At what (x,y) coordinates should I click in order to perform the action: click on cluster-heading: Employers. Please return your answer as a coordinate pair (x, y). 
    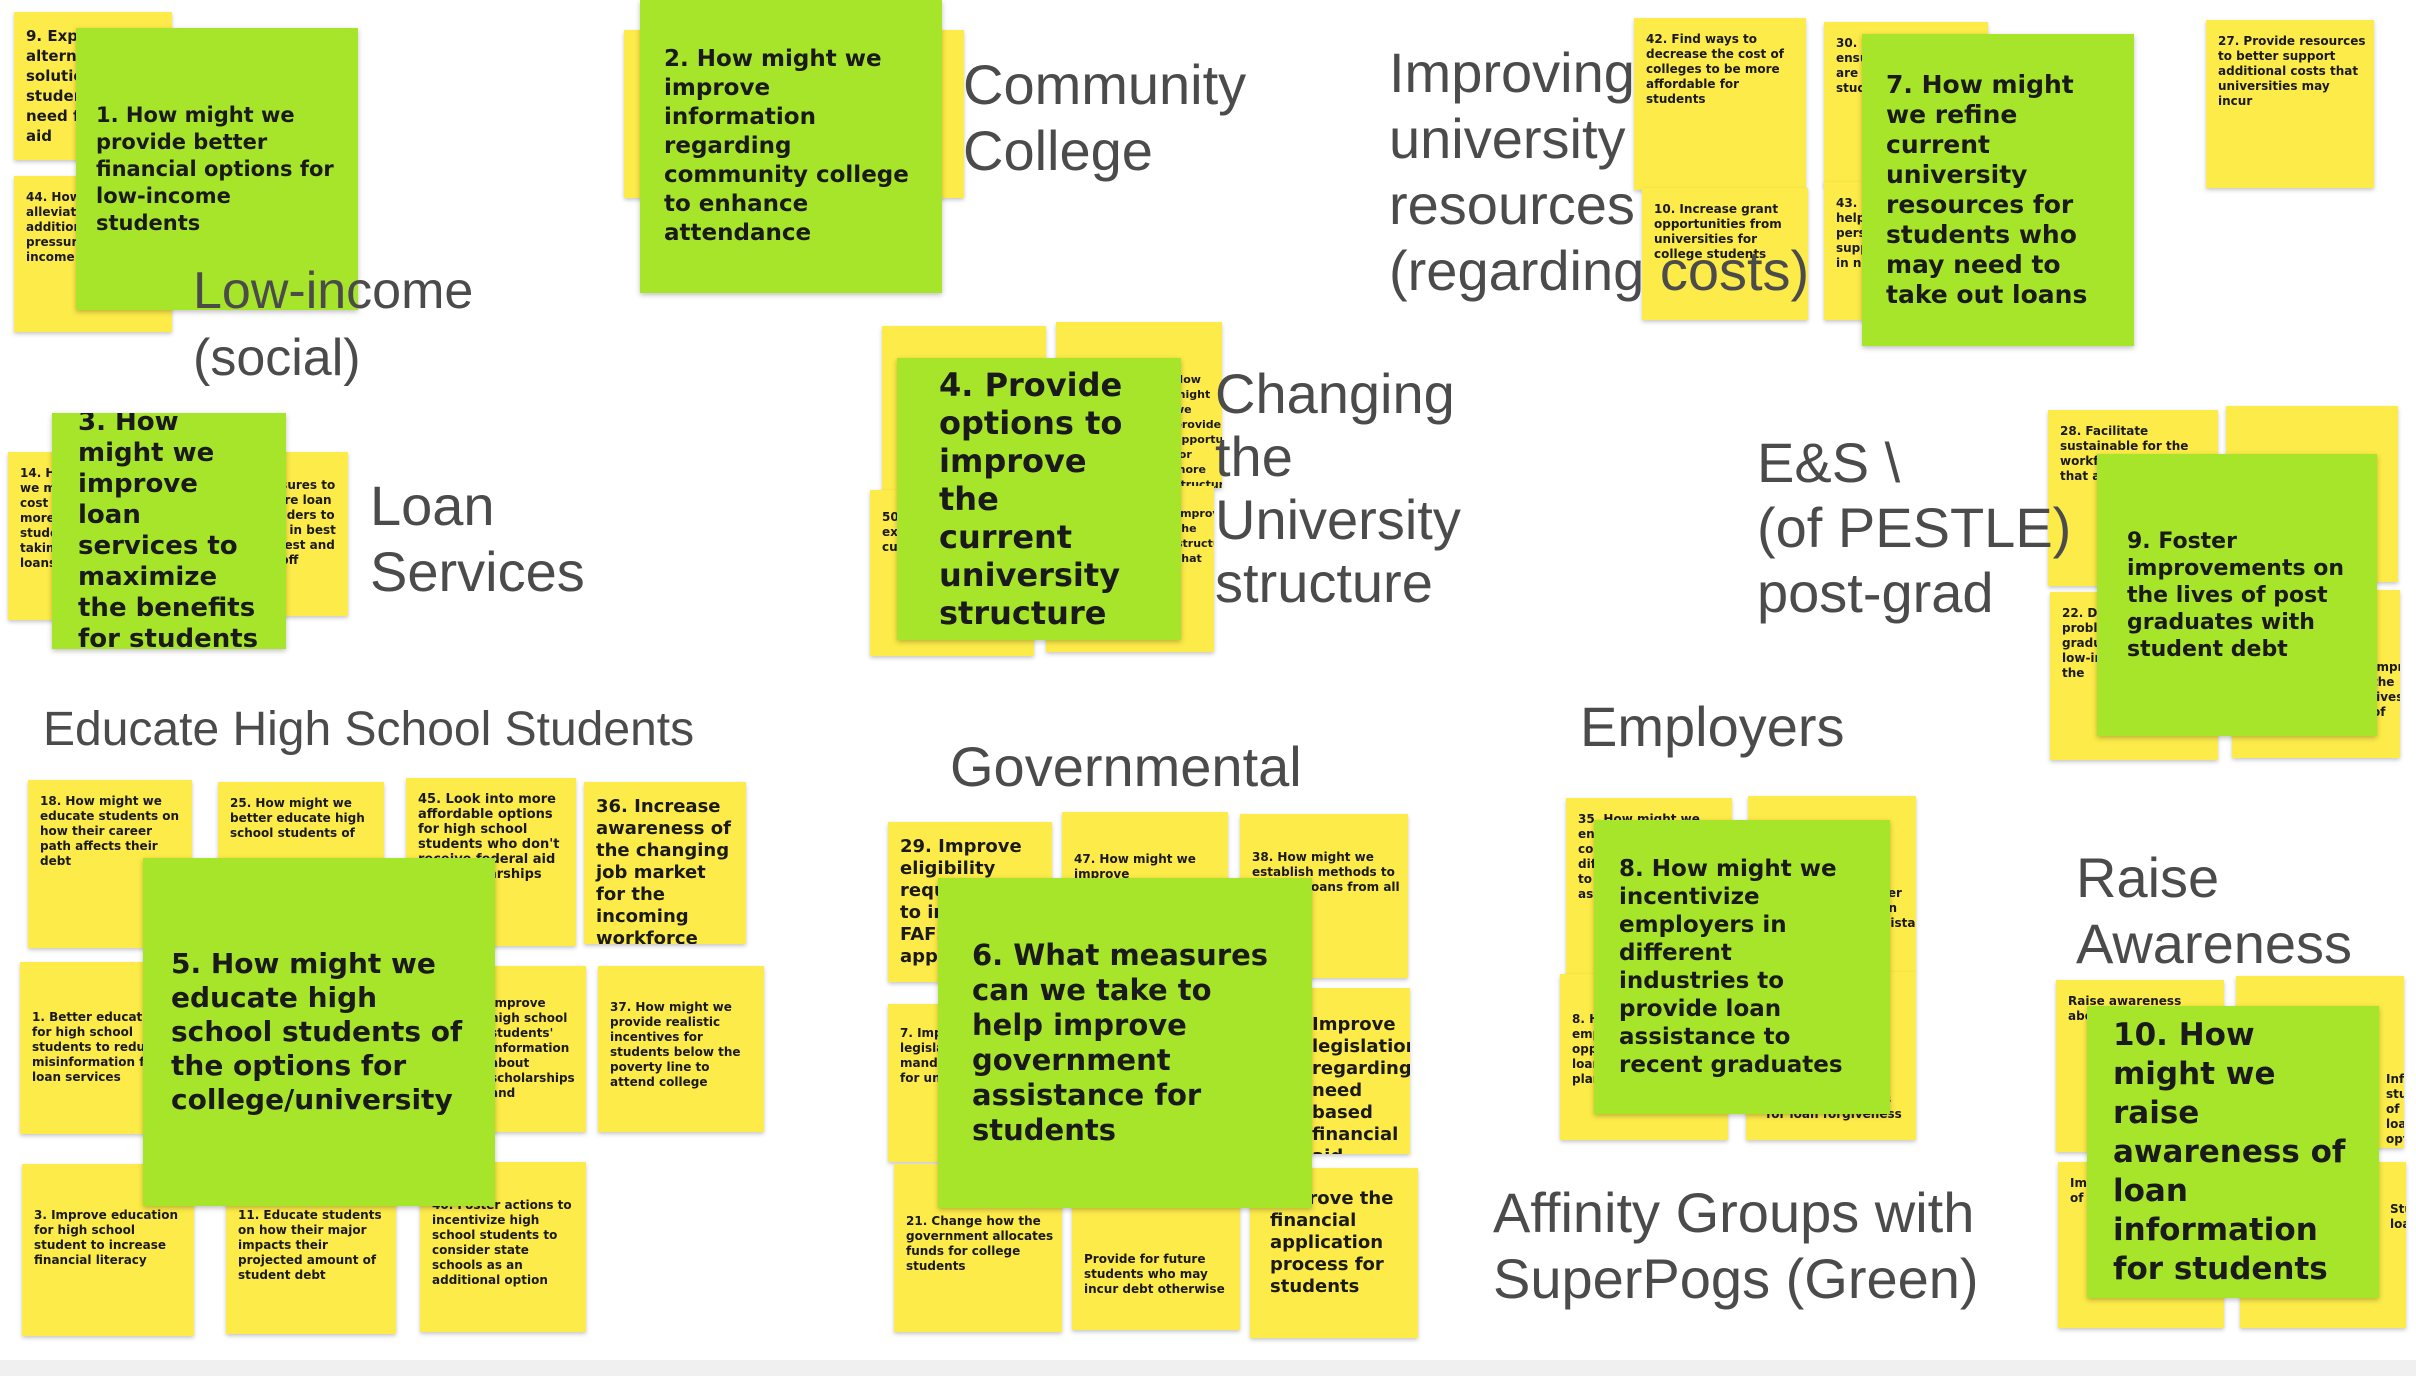
    Looking at the image, I should click on (1712, 726).